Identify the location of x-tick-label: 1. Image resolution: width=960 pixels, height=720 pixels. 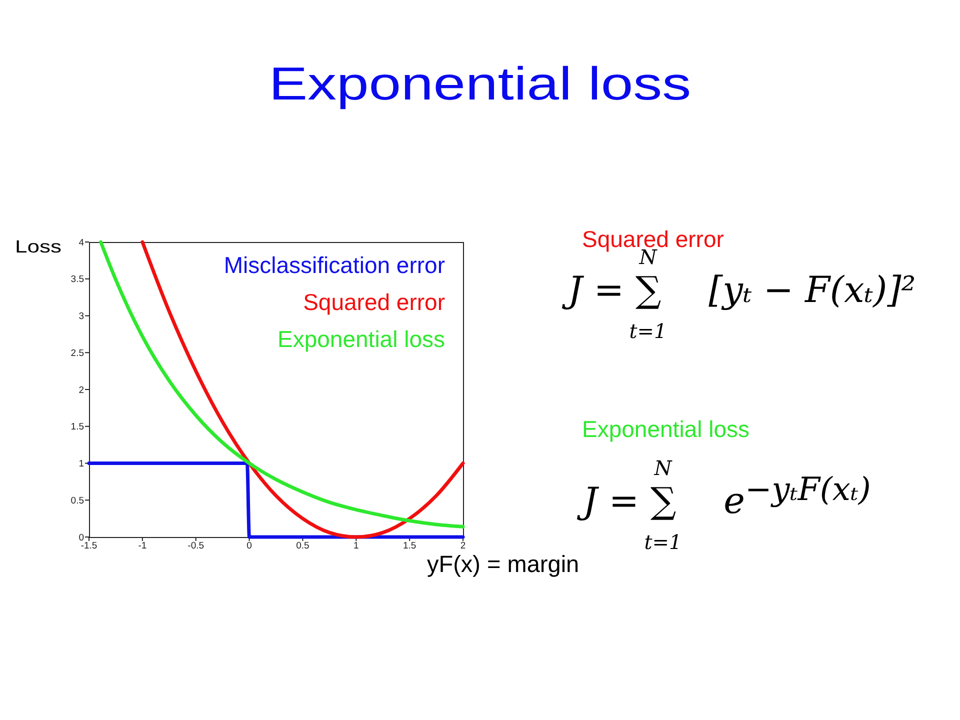
(356, 546).